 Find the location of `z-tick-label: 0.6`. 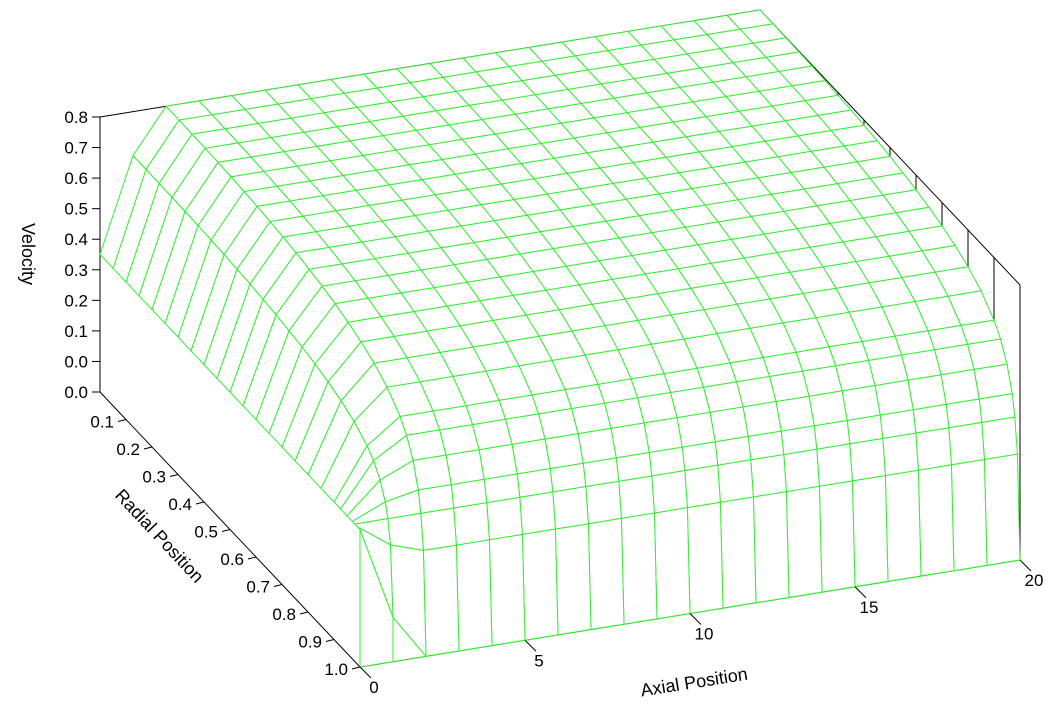

z-tick-label: 0.6 is located at coordinates (76, 178).